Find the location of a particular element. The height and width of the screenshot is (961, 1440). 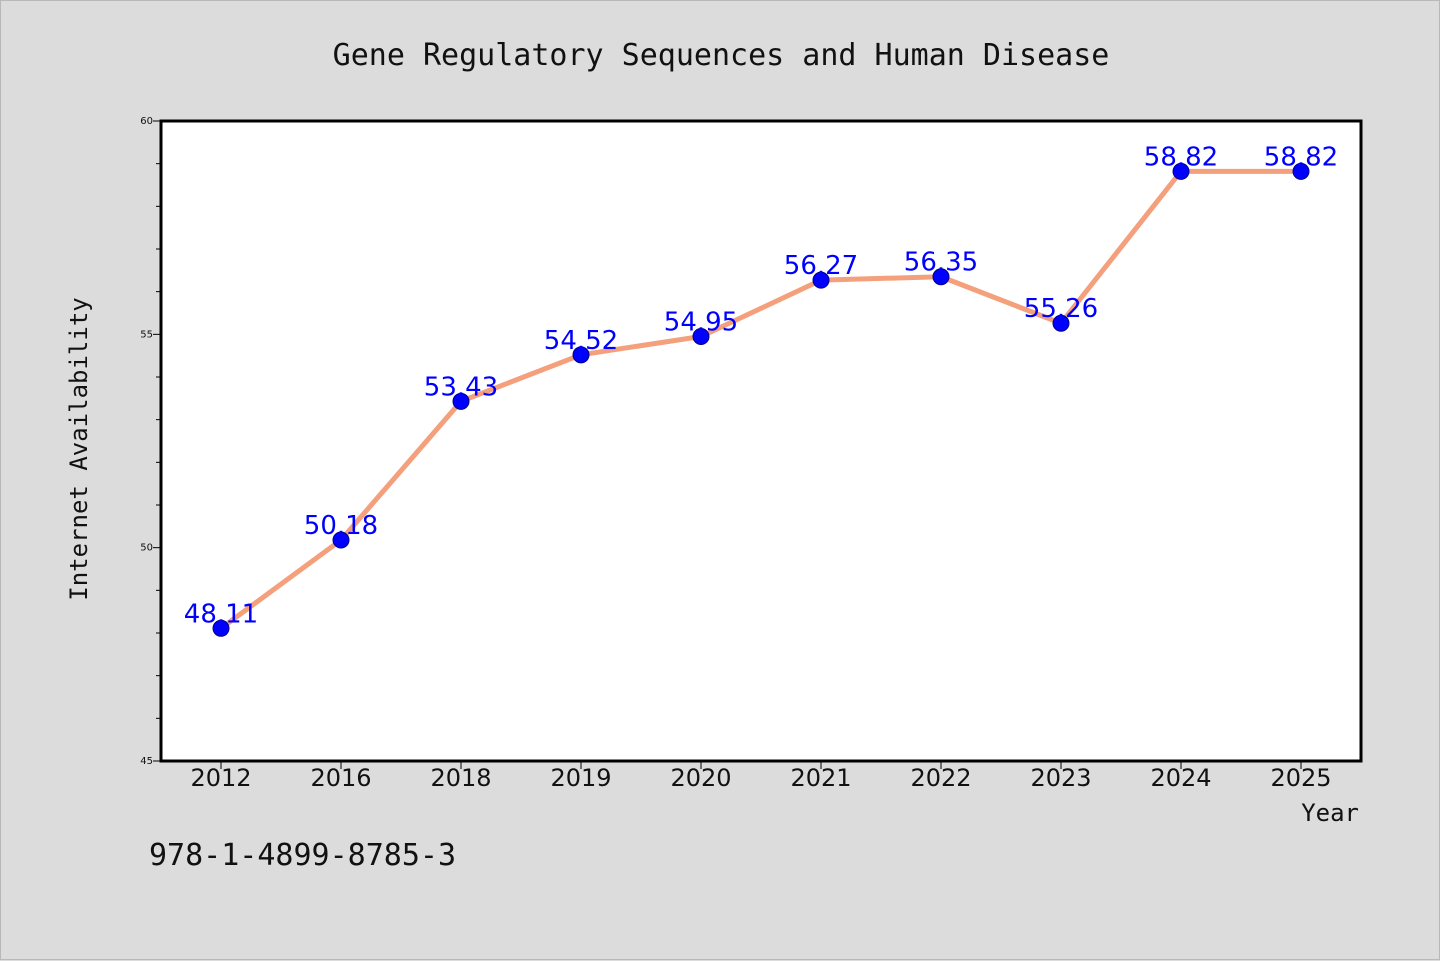

x-tick-label: 2016 is located at coordinates (340, 778).